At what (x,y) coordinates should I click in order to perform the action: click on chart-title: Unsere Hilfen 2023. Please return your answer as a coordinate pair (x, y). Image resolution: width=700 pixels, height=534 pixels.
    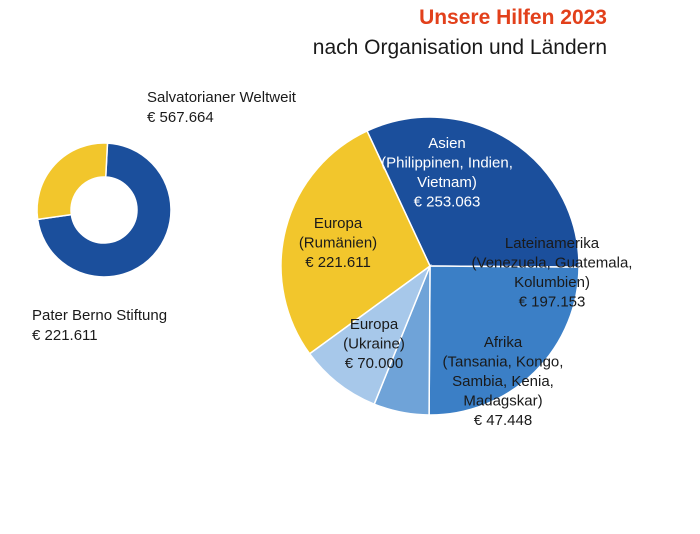
    Looking at the image, I should click on (513, 17).